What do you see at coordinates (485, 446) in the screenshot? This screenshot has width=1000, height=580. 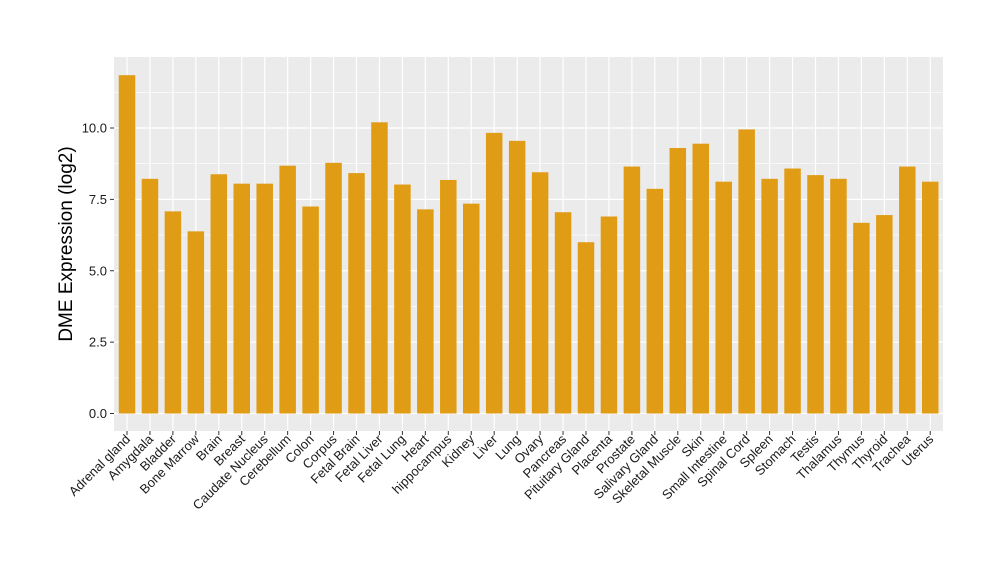 I see `x-tick-label: Liver` at bounding box center [485, 446].